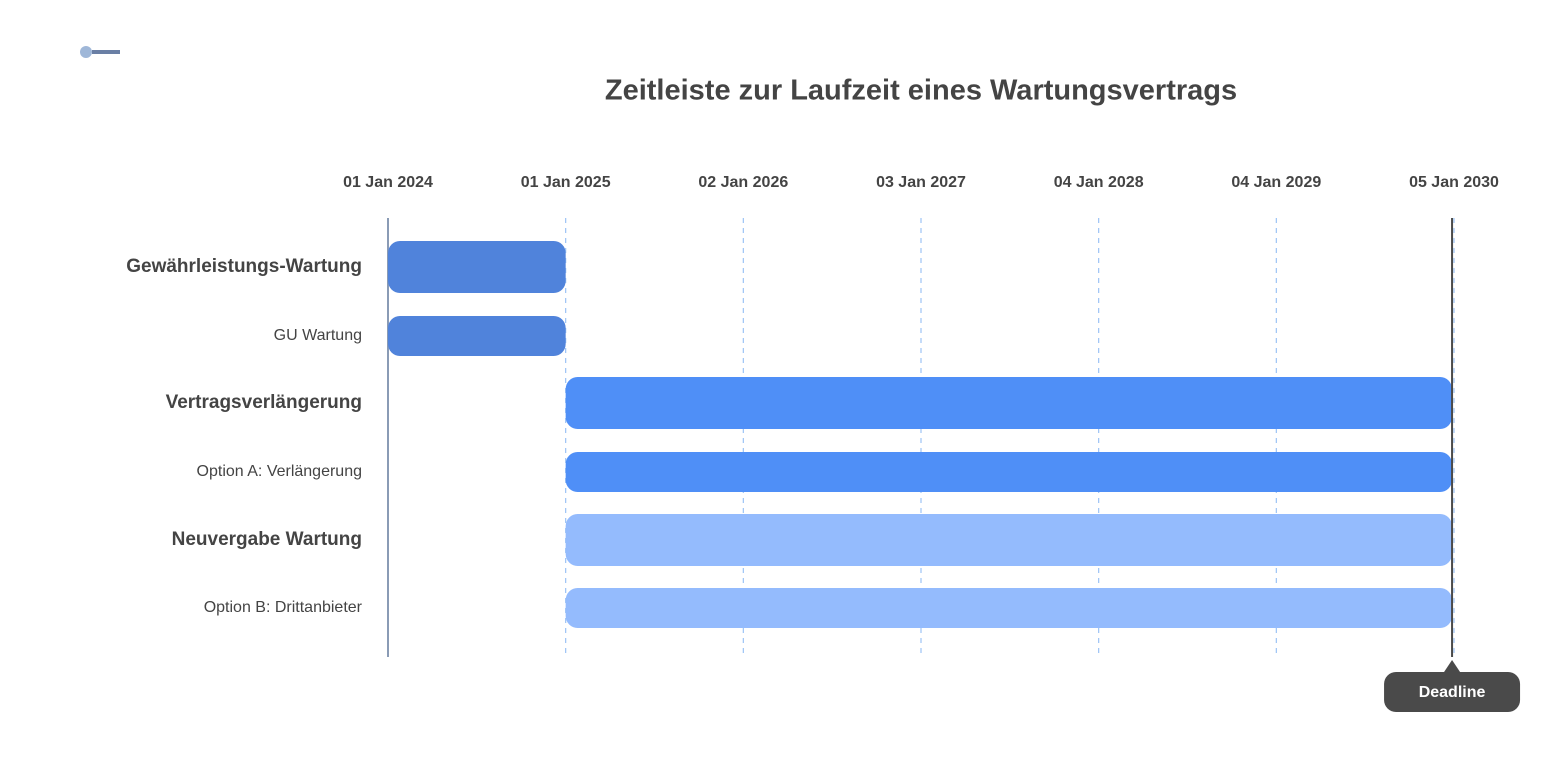  I want to click on deadline-pointer, so click(1452, 666).